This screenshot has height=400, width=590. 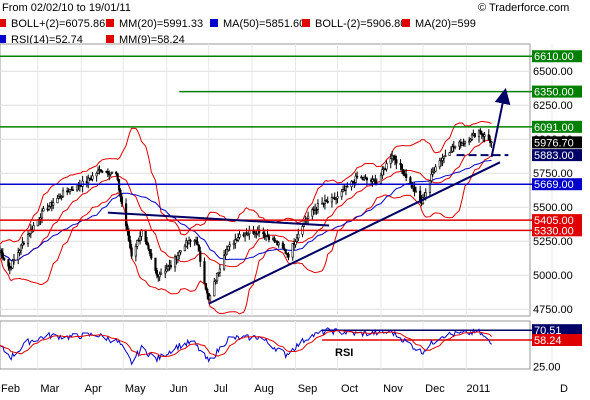 I want to click on rsi-mm9-line, so click(x=246, y=344).